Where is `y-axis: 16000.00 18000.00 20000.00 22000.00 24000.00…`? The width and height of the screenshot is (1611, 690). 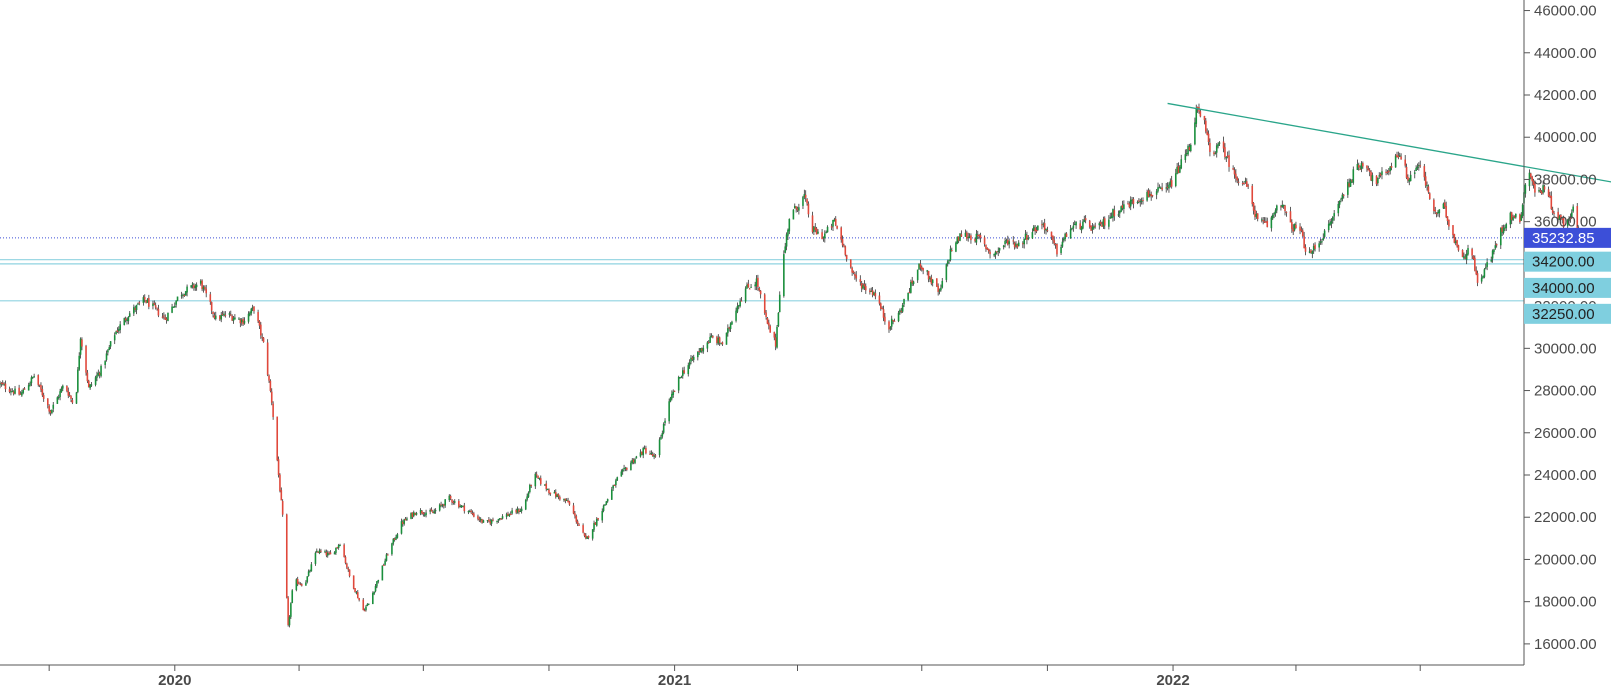 y-axis: 16000.00 18000.00 20000.00 22000.00 24000.00… is located at coordinates (1560, 328).